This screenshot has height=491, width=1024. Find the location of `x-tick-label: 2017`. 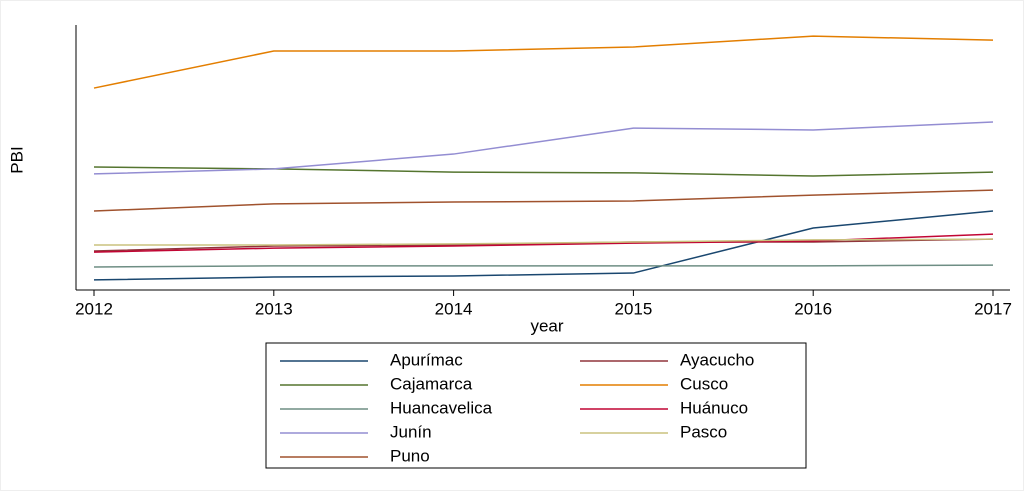

x-tick-label: 2017 is located at coordinates (993, 308).